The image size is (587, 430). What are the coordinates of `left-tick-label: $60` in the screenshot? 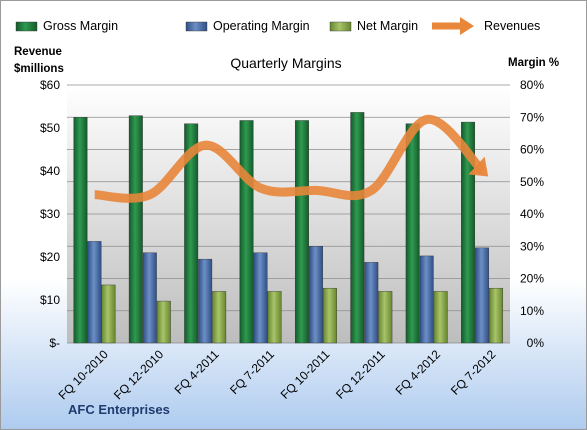 It's located at (50, 85).